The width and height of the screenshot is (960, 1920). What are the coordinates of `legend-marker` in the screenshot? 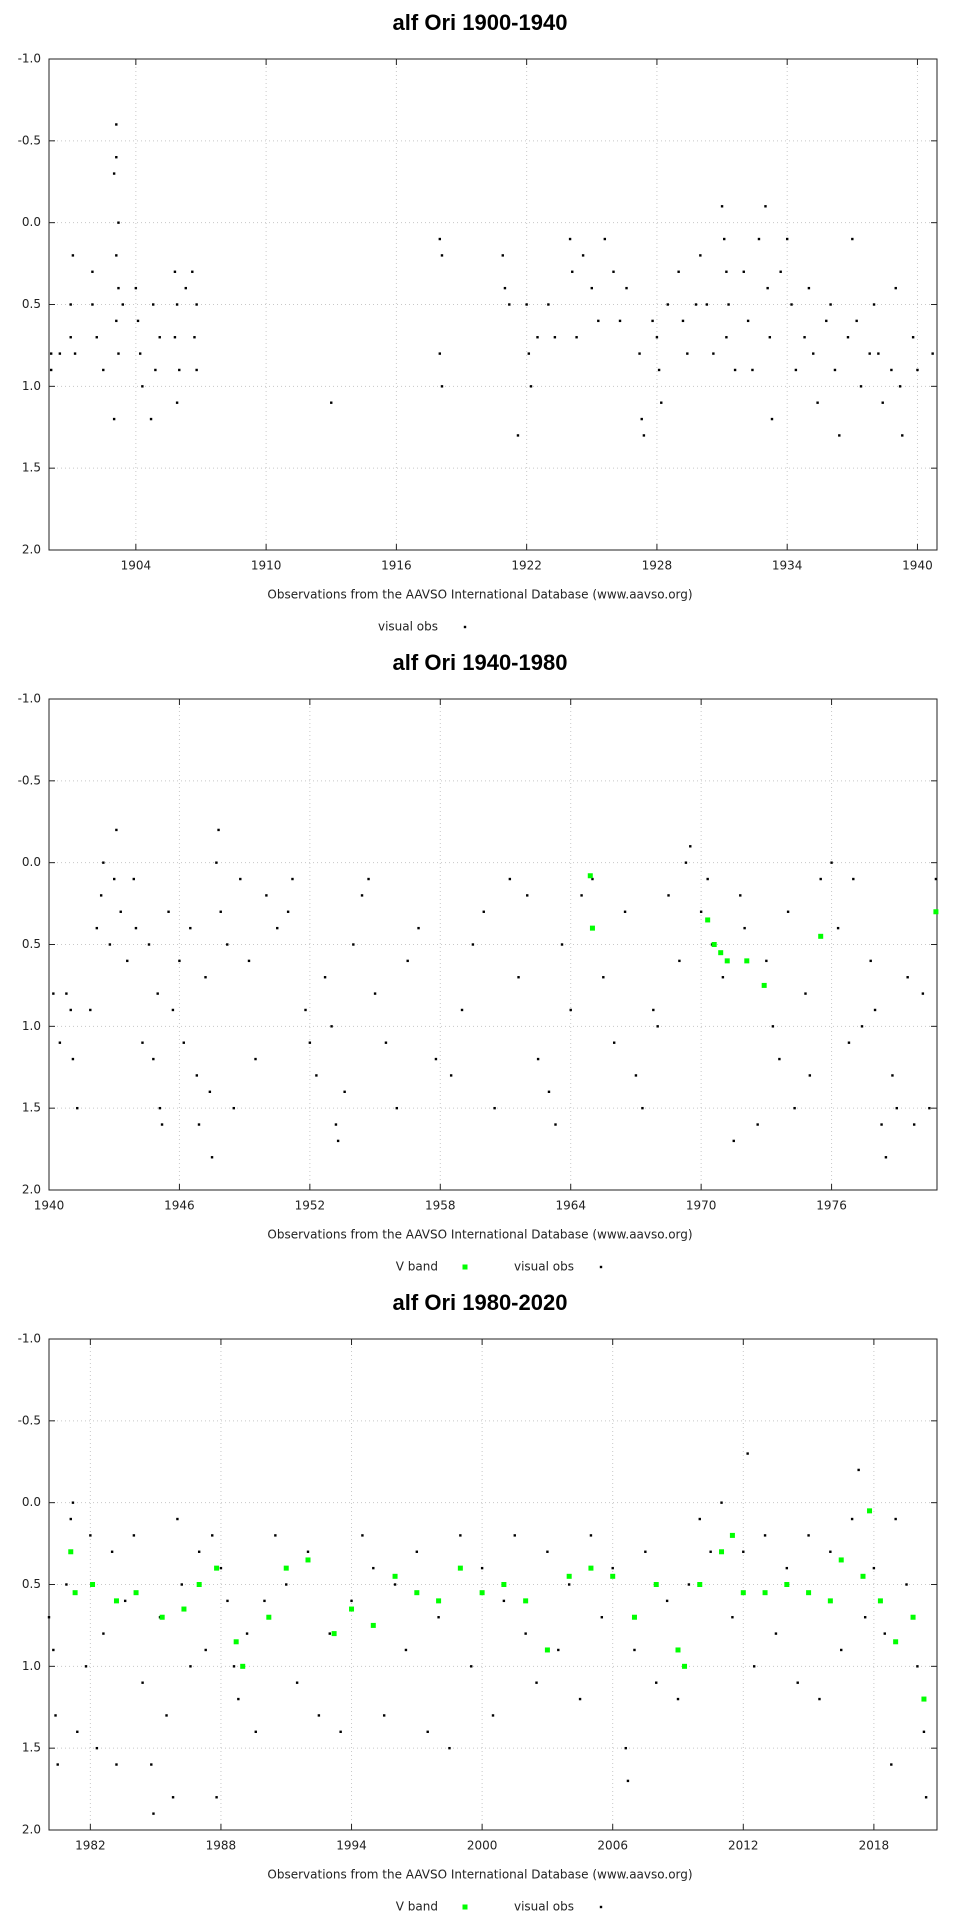 It's located at (465, 1907).